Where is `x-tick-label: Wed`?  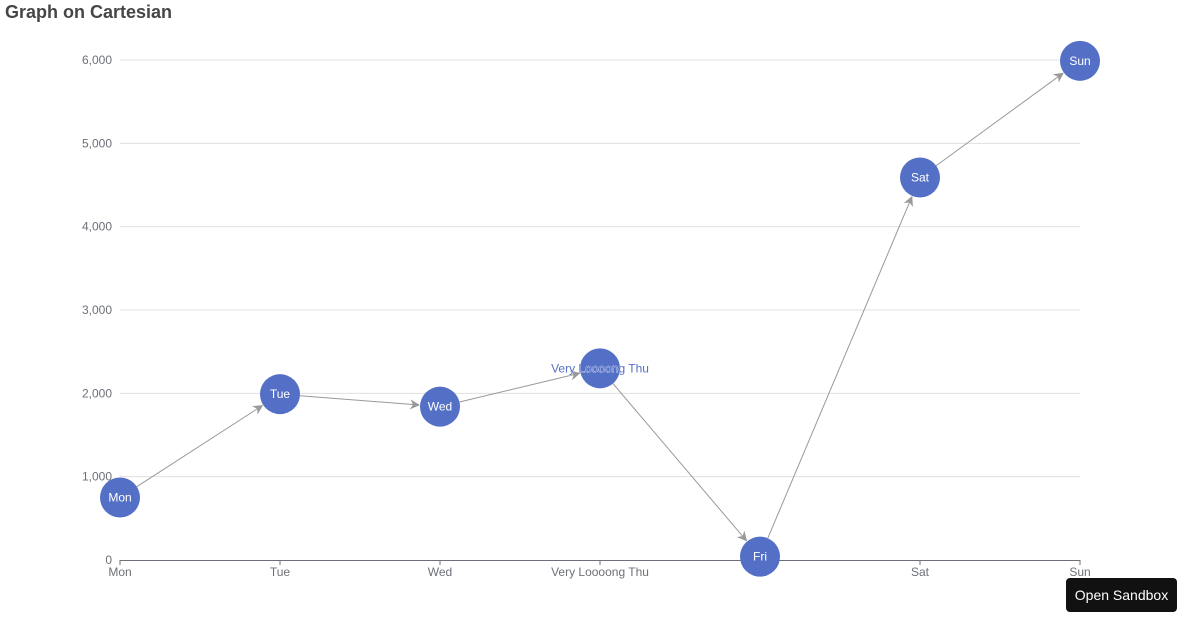
x-tick-label: Wed is located at coordinates (440, 572).